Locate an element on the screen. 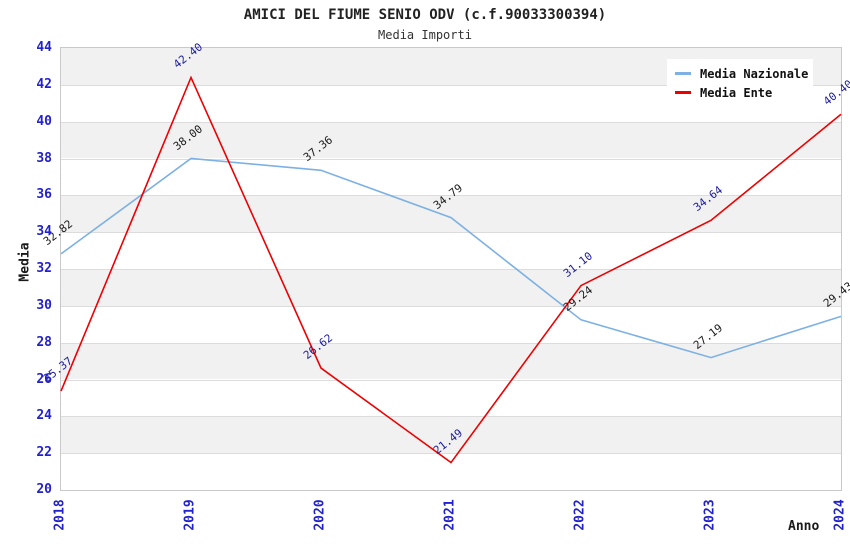  x-axis-title: Anno is located at coordinates (804, 526).